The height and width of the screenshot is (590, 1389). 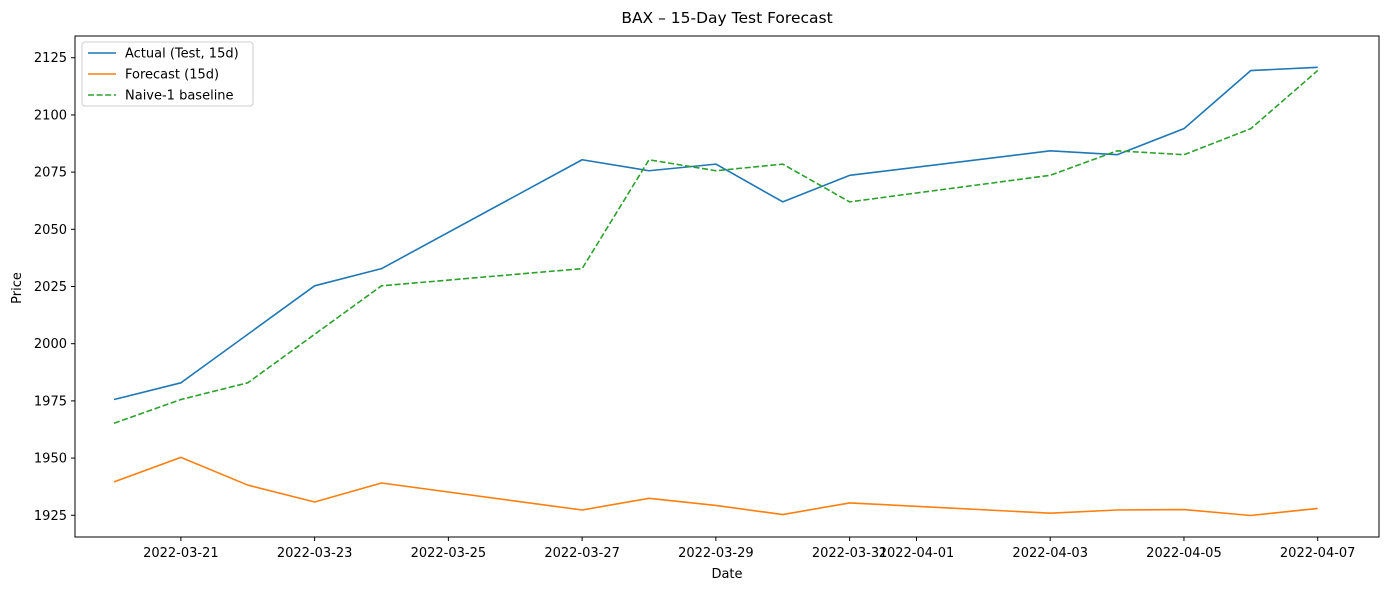 What do you see at coordinates (917, 553) in the screenshot?
I see `x-tick-label: 2022-04-01` at bounding box center [917, 553].